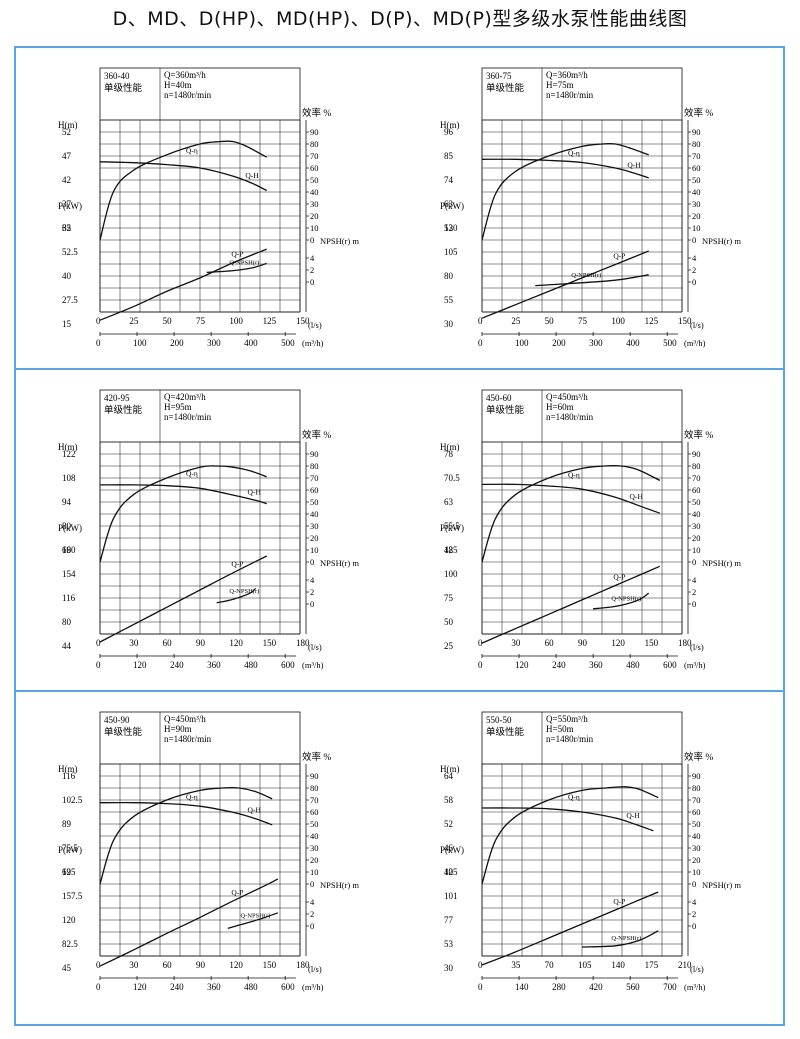  Describe the element at coordinates (201, 643) in the screenshot. I see `x-ls-tick-label: 90` at that location.